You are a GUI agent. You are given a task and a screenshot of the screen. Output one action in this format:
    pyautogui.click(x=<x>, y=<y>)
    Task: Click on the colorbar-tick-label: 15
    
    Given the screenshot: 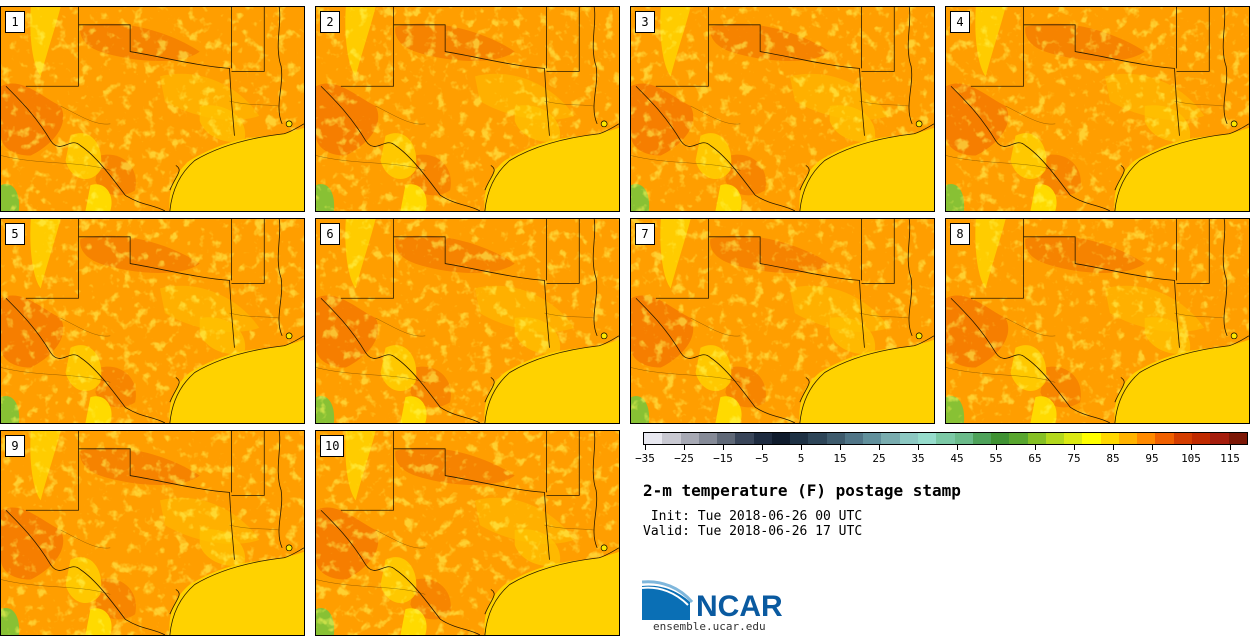 What is the action you would take?
    pyautogui.click(x=840, y=458)
    